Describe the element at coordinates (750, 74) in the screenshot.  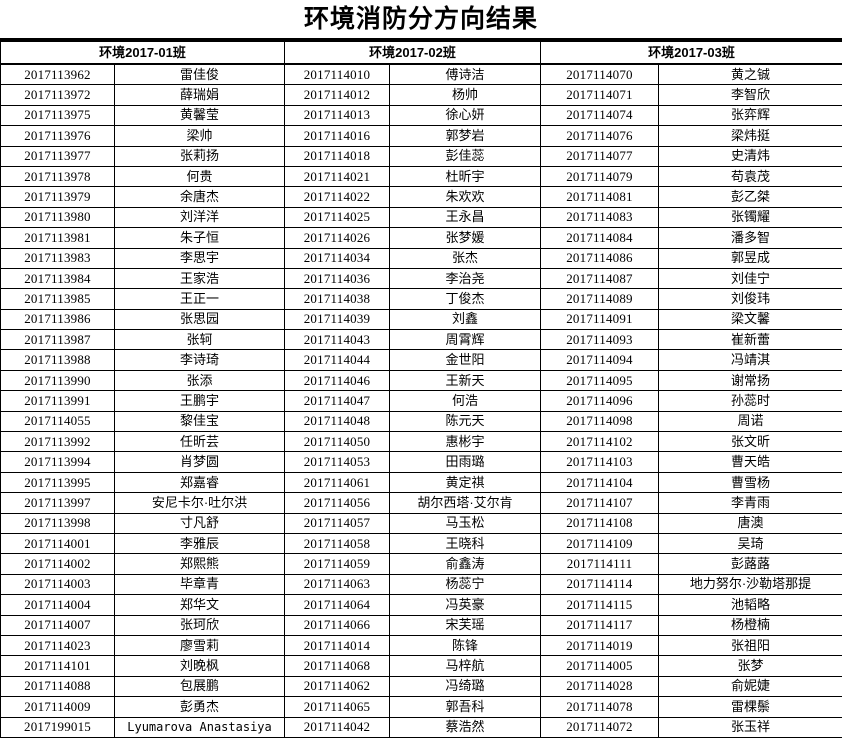
I see `student-name-cell-class-03: 黄之铖` at that location.